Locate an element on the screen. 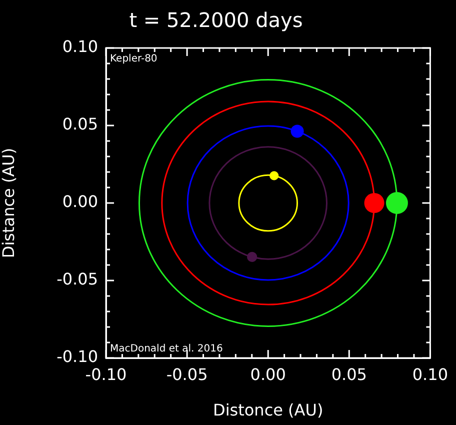 This screenshot has height=425, width=456. x-tick-label: -0.05 is located at coordinates (187, 374).